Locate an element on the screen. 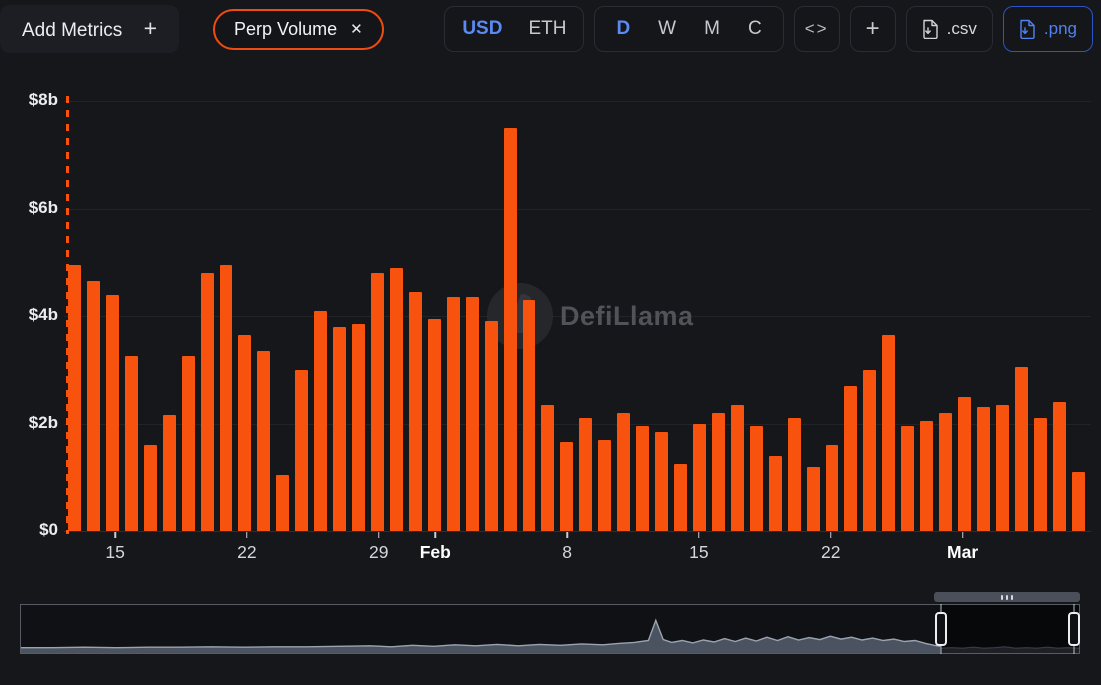 The width and height of the screenshot is (1101, 685). interval-option-cumulative: C is located at coordinates (754, 28).